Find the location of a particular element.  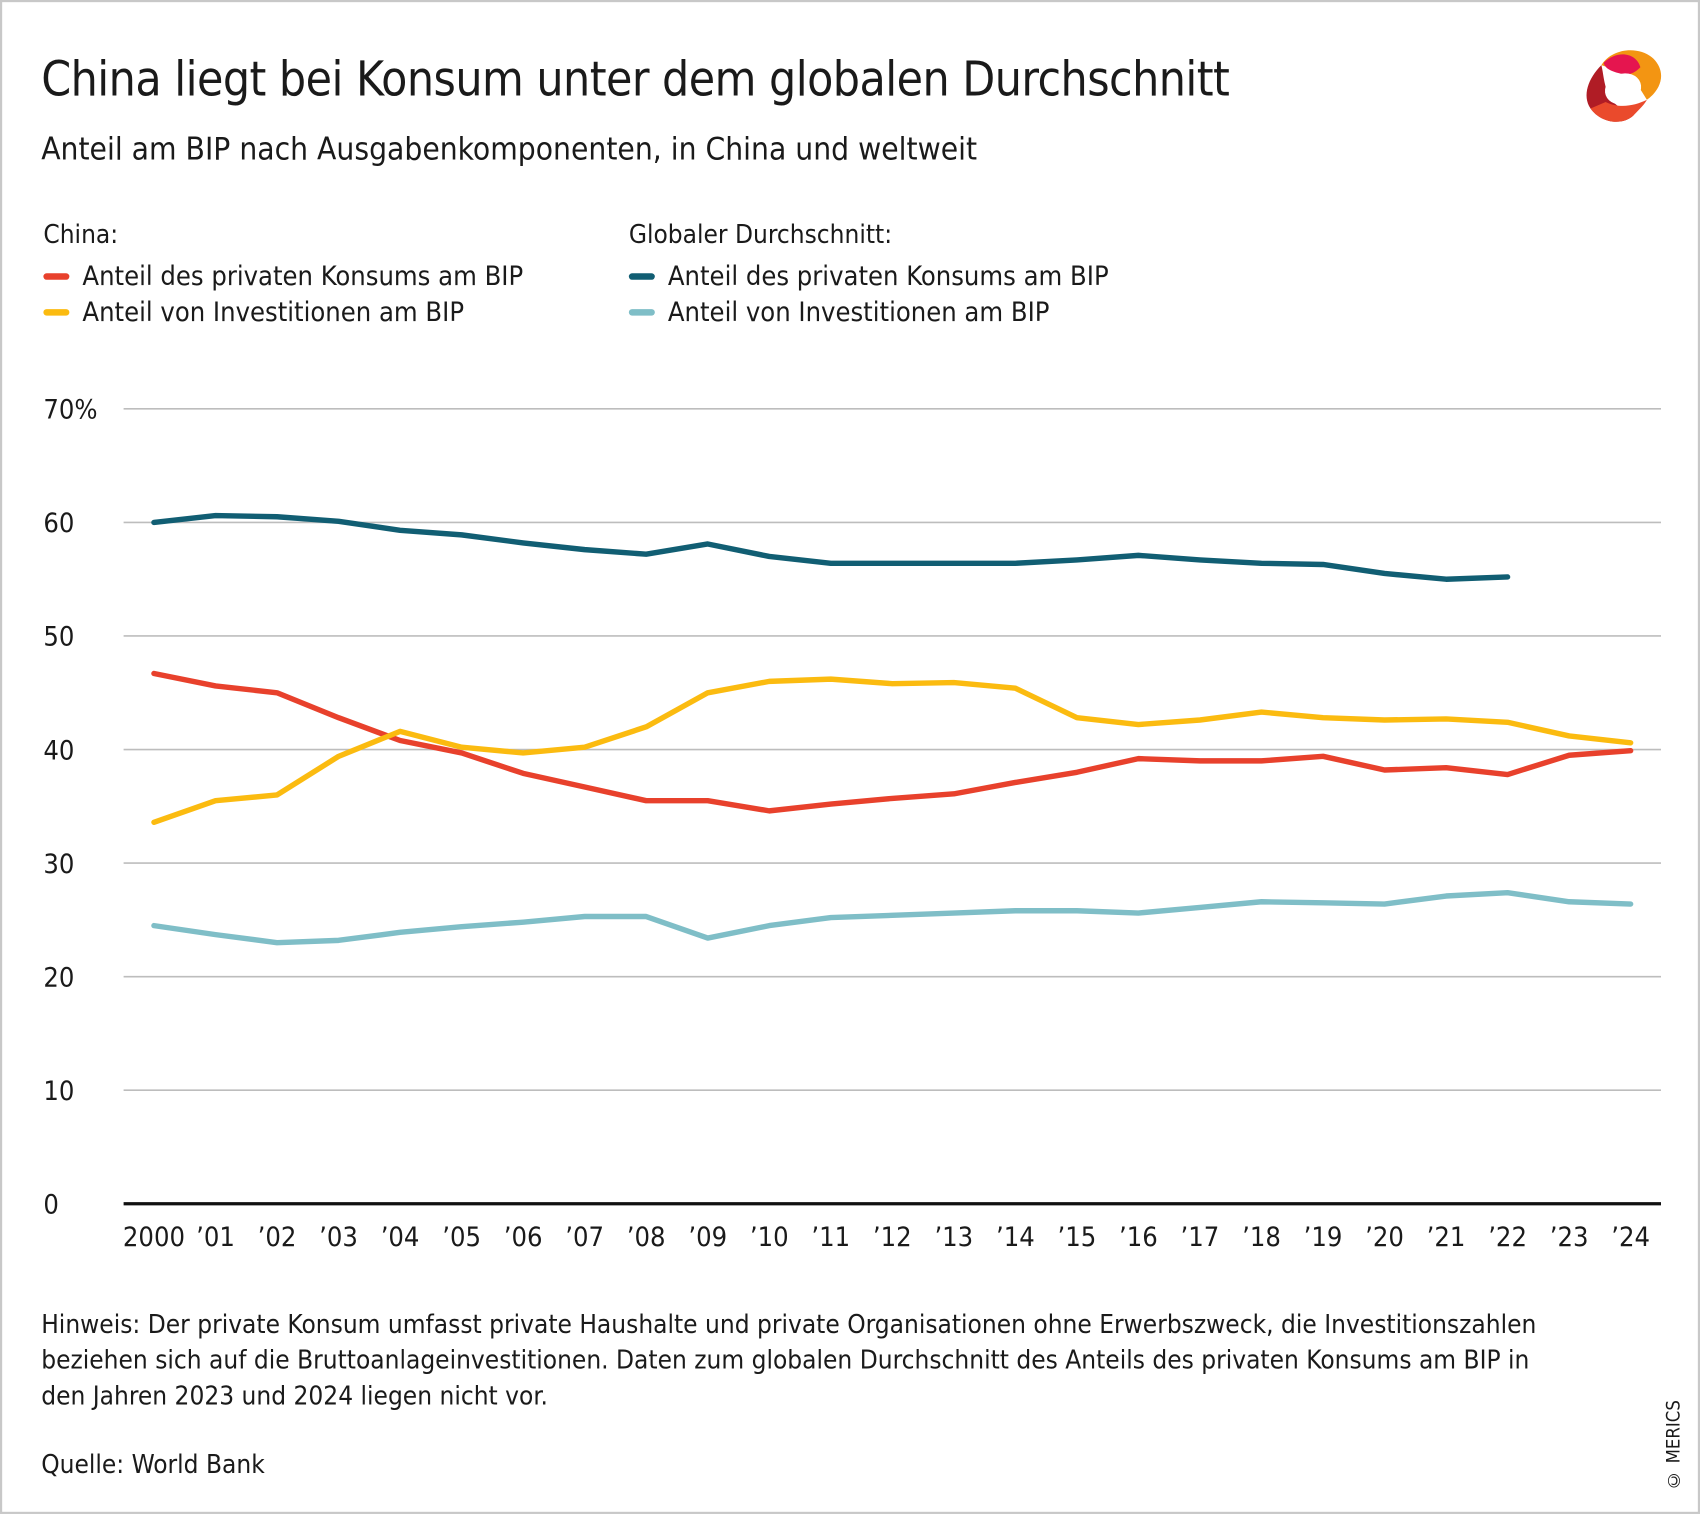

x-tick-label: ’02 is located at coordinates (277, 1237).